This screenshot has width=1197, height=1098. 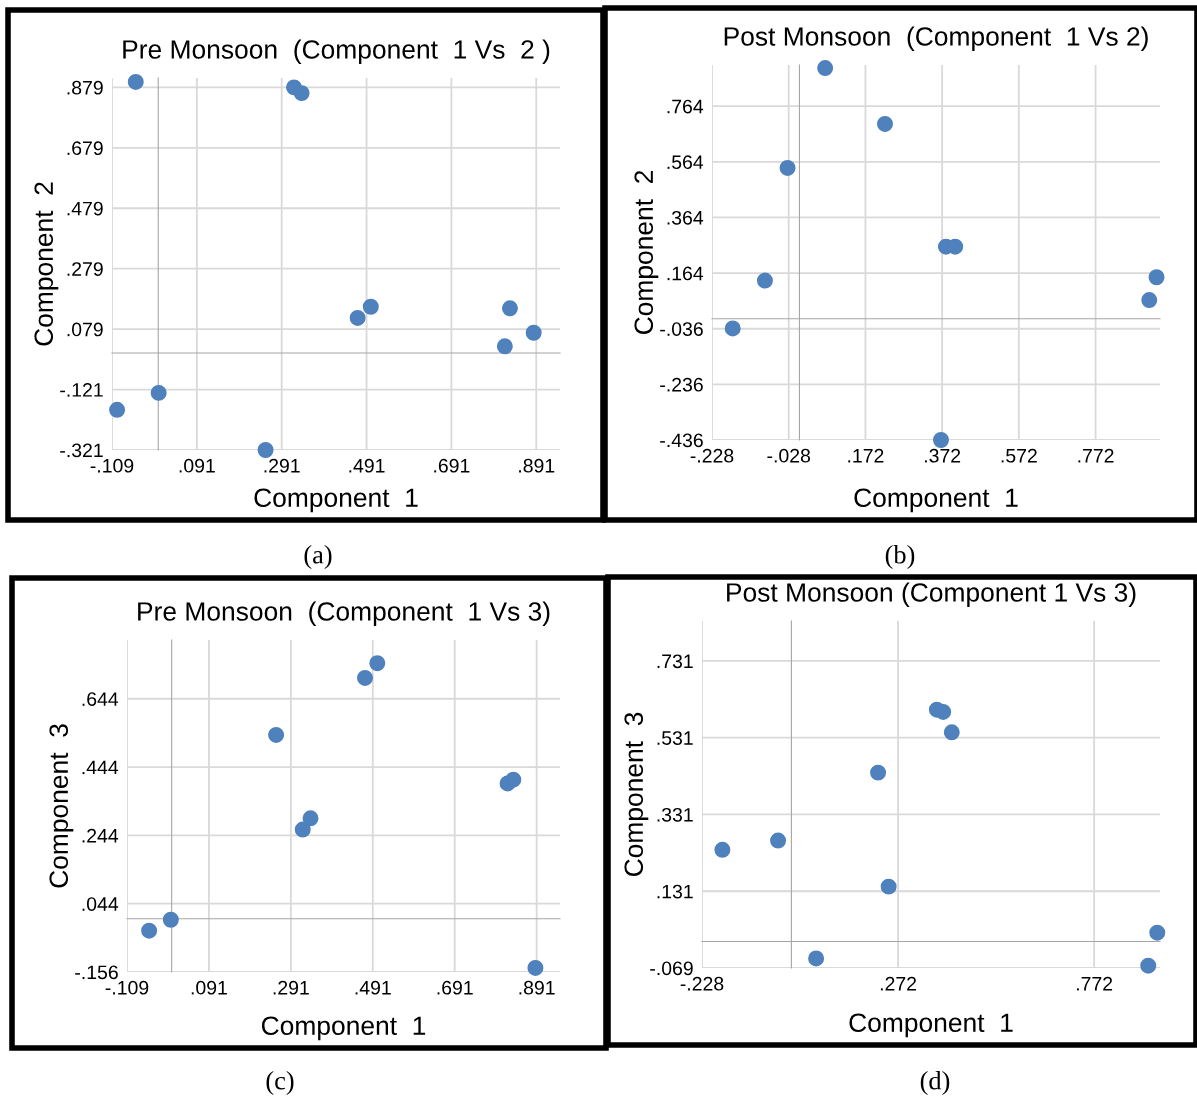 What do you see at coordinates (344, 614) in the screenshot?
I see `chart-title: Pre Monsoon (Component 1 Vs 3)` at bounding box center [344, 614].